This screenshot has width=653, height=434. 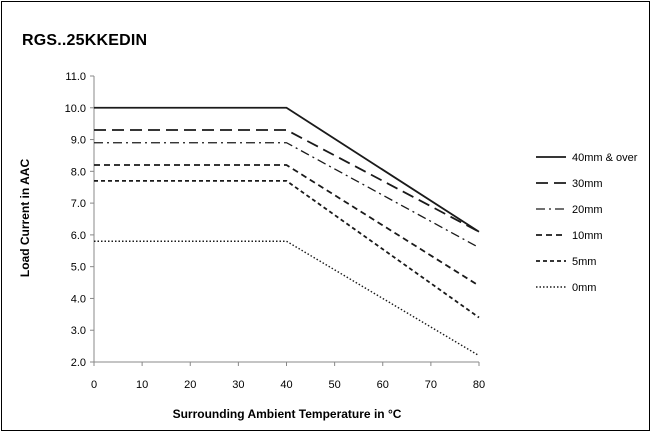 I want to click on legend-label: 5mm, so click(x=584, y=262).